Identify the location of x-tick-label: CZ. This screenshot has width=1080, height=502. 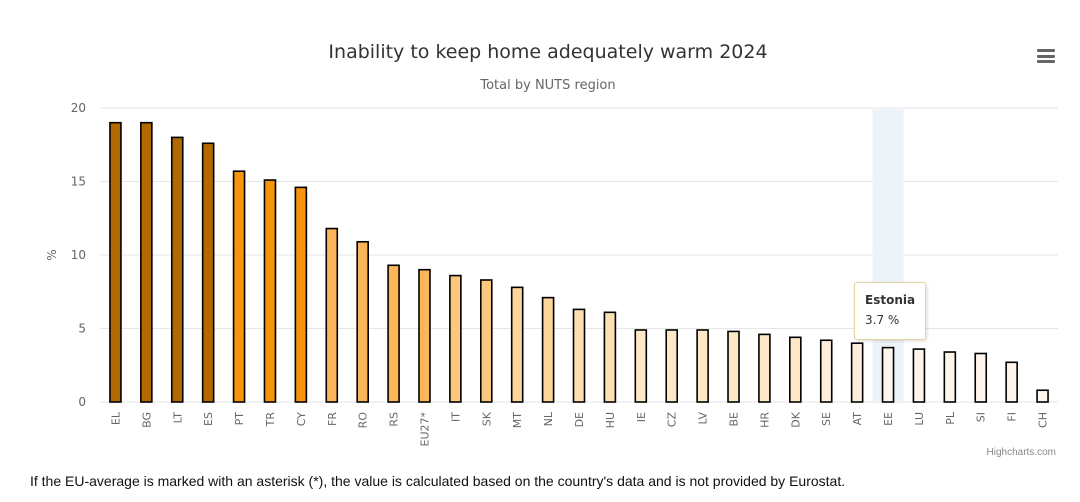
(672, 420).